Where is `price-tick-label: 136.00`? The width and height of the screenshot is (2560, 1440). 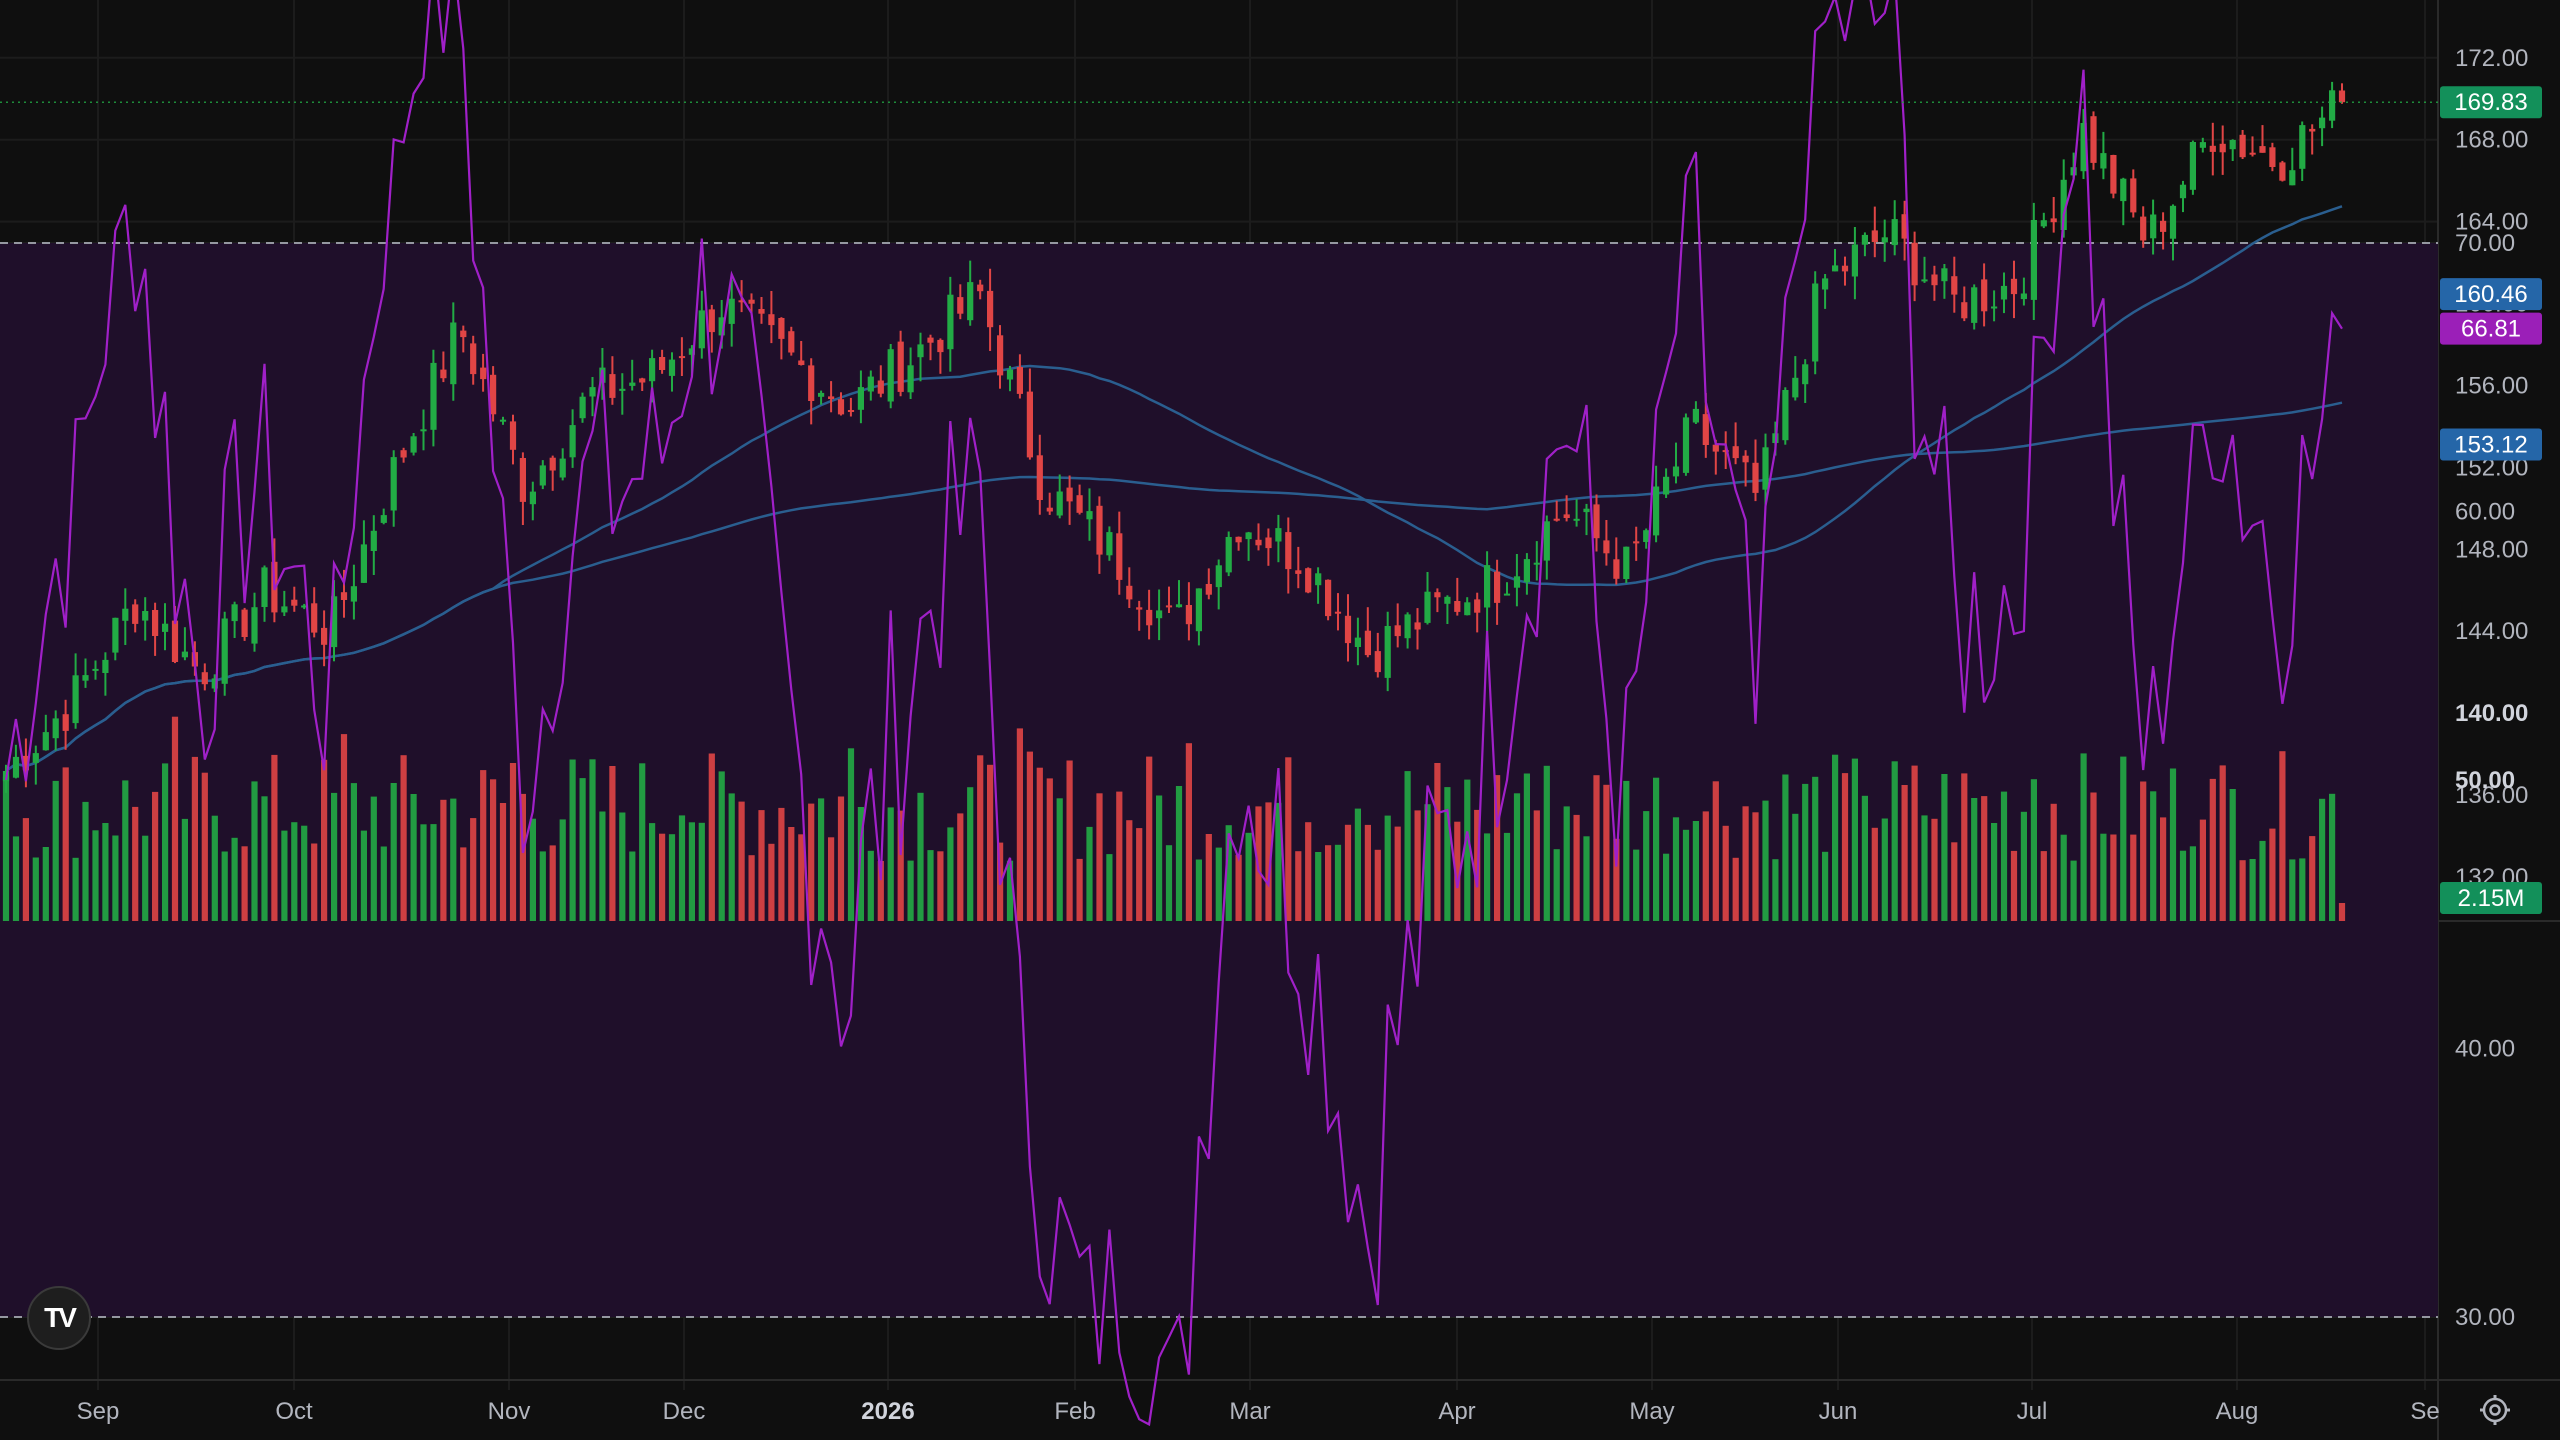 price-tick-label: 136.00 is located at coordinates (2491, 795).